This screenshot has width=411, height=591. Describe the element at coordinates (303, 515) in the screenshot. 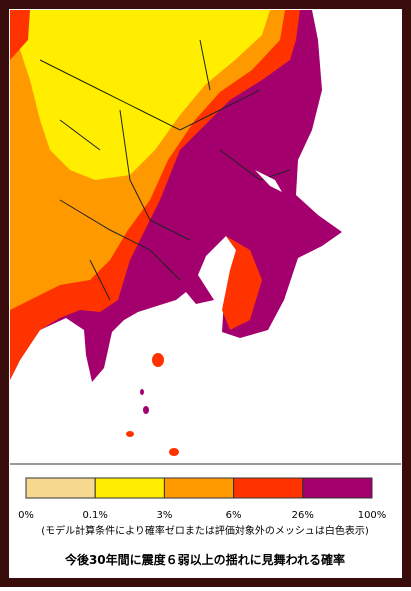

I see `legend-label: 26%` at that location.